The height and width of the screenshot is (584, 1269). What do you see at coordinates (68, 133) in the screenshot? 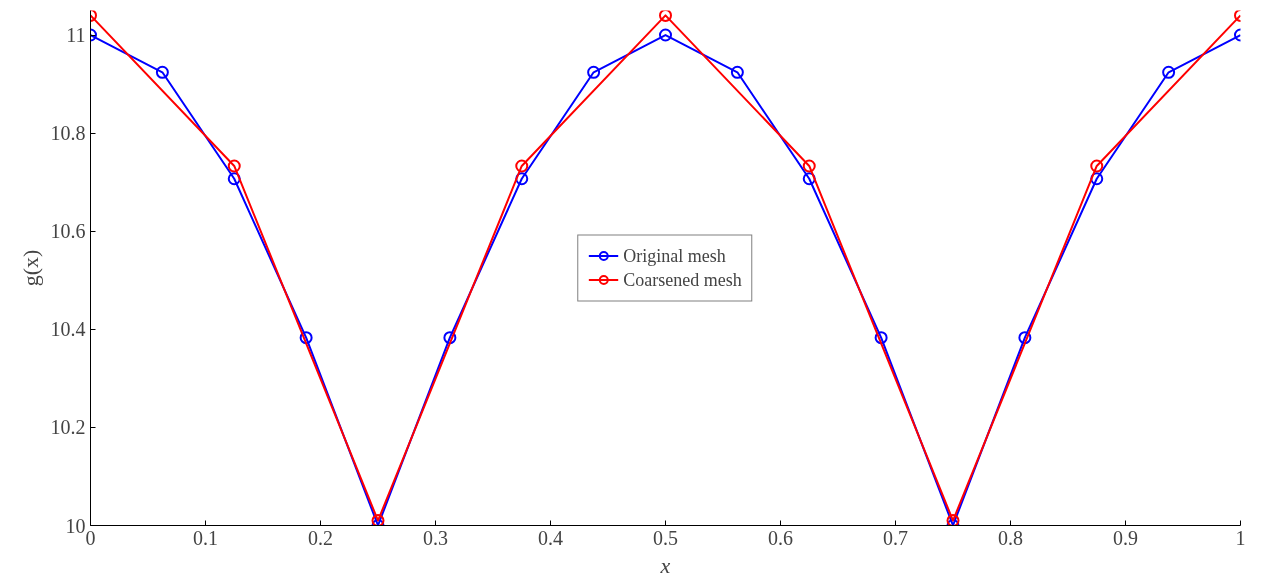
I see `y-tick-label: 10.8` at bounding box center [68, 133].